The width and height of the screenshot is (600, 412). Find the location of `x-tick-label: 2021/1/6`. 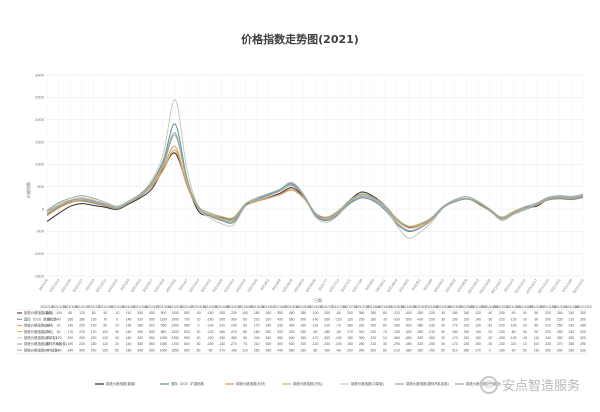

x-tick-label: 2021/1/6 is located at coordinates (43, 284).